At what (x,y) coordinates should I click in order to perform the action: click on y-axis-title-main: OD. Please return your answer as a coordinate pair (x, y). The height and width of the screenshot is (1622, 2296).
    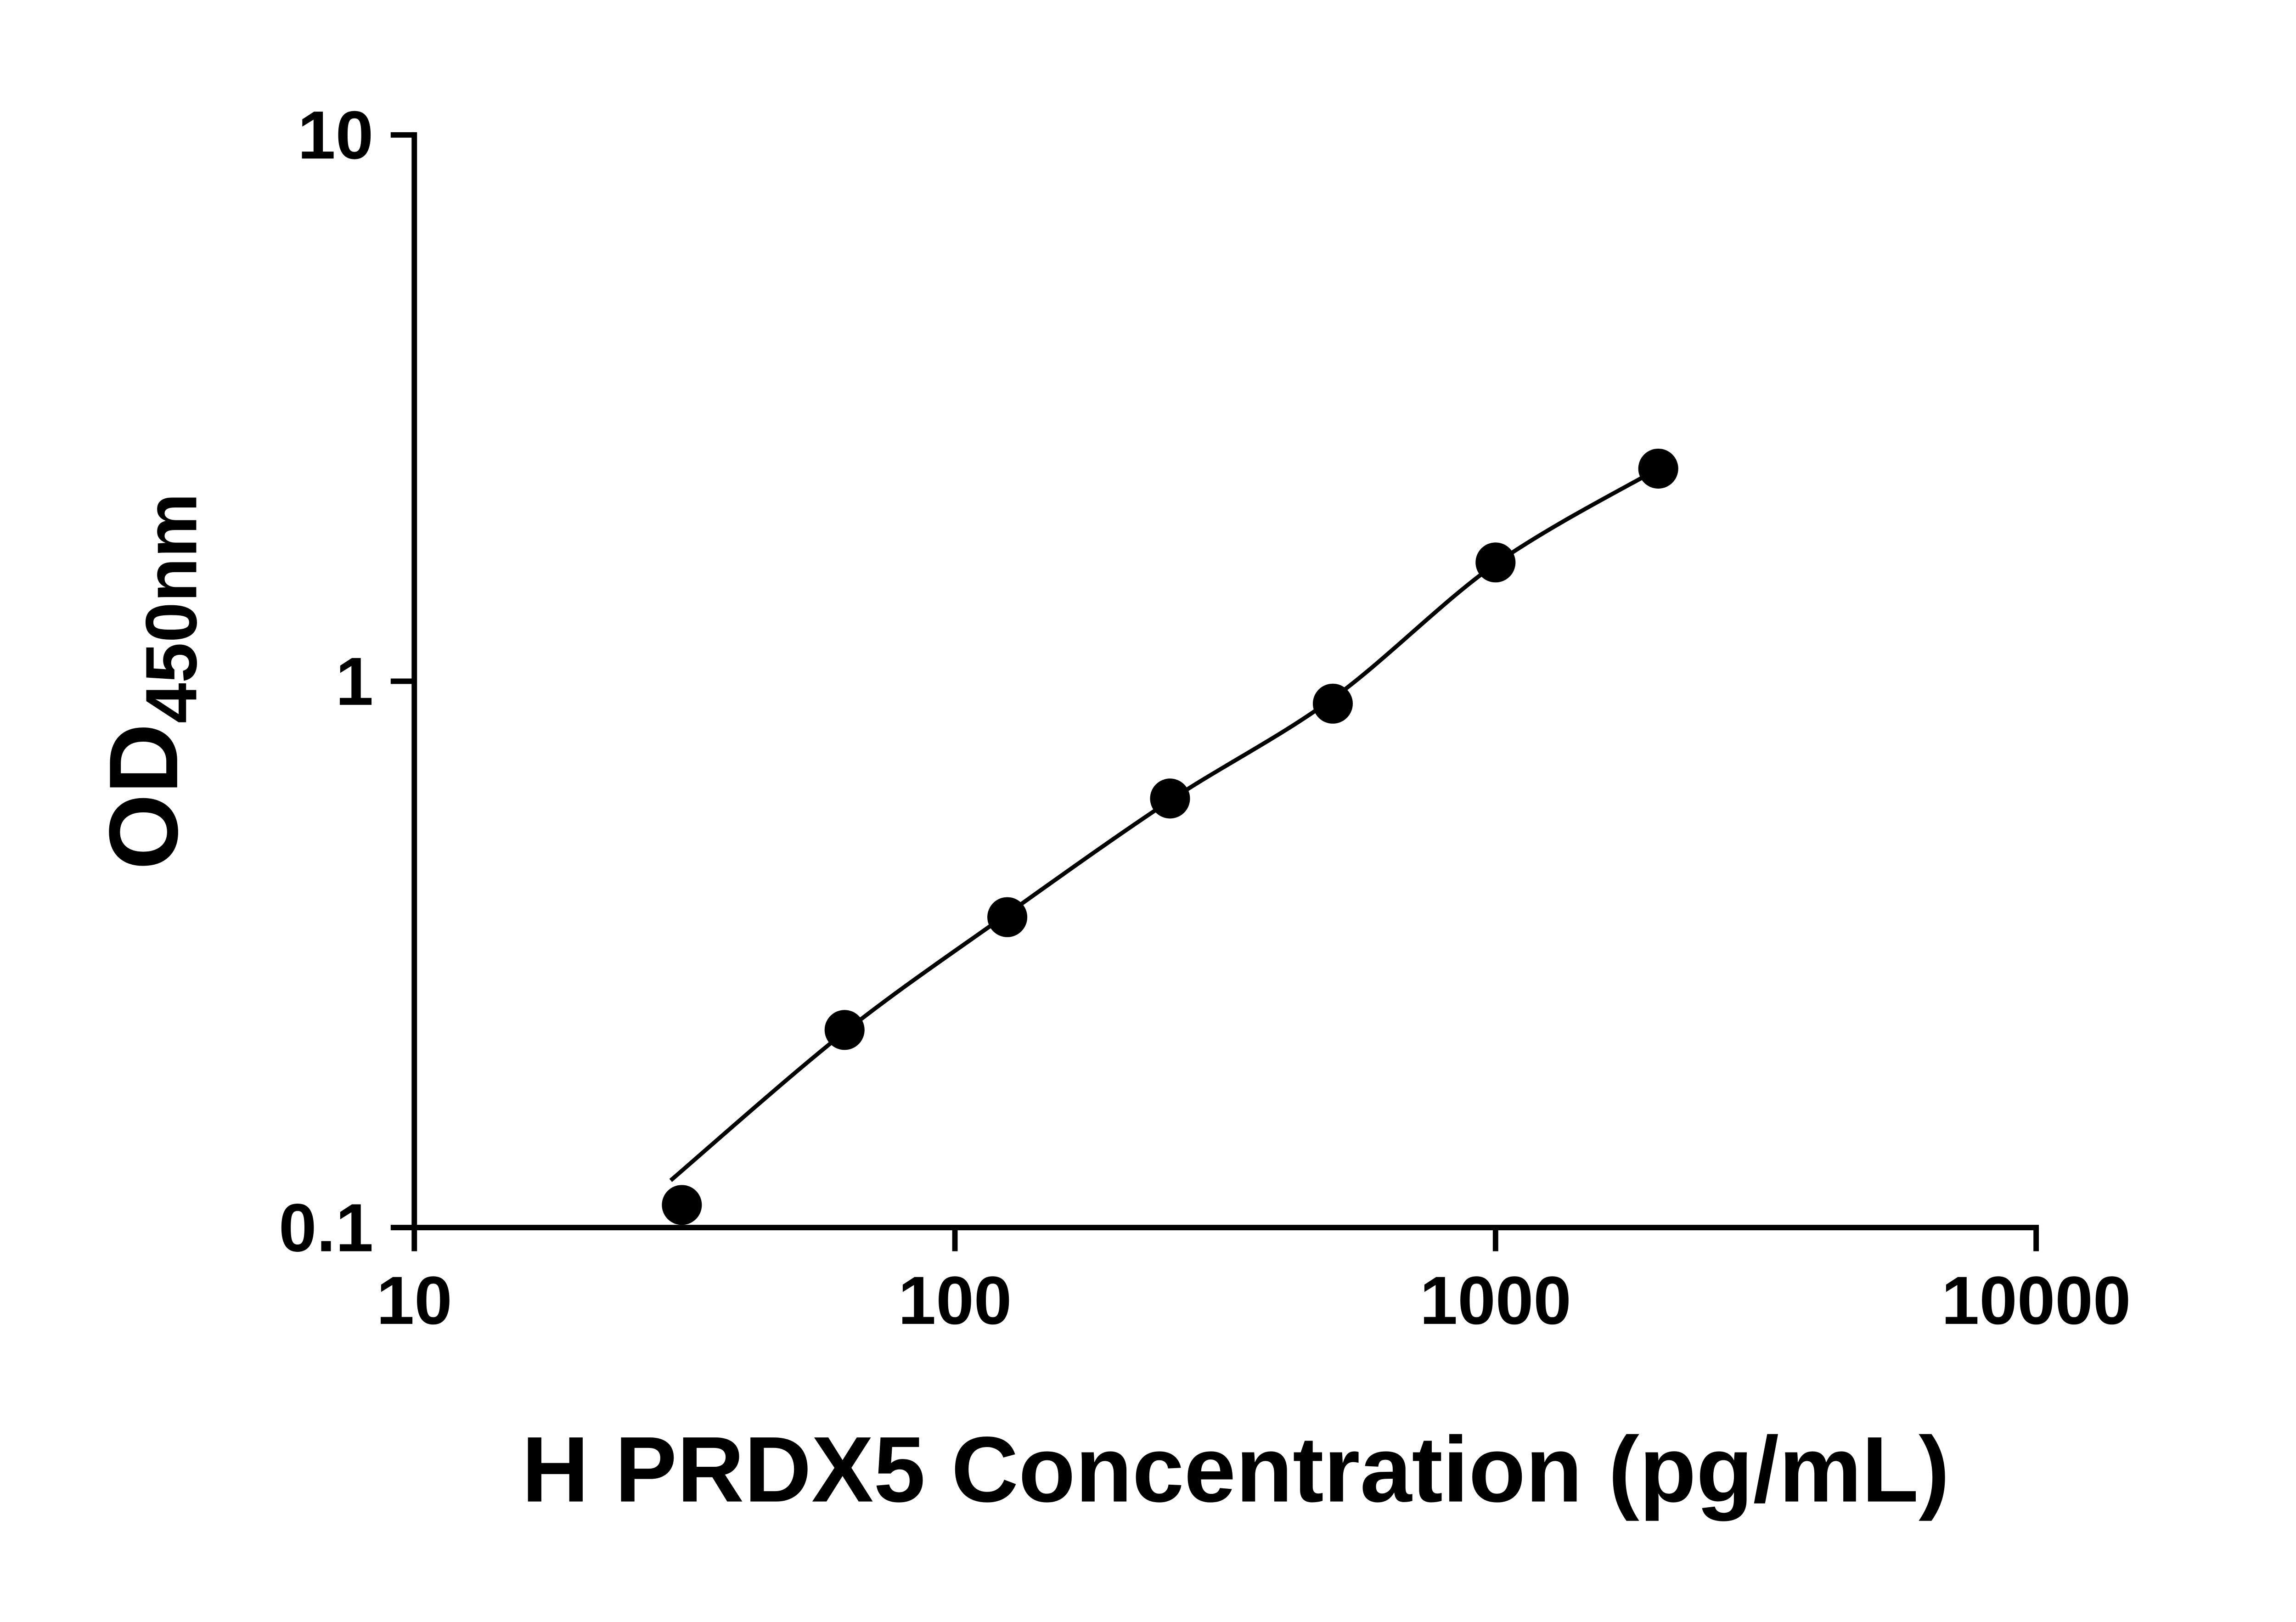
    Looking at the image, I should click on (143, 796).